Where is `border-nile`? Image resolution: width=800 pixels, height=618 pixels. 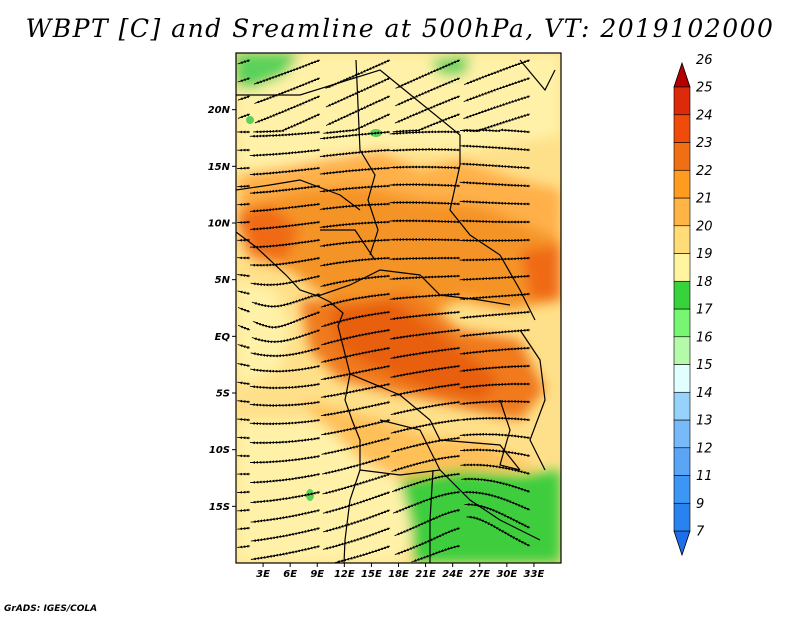 border-nile is located at coordinates (537, 75).